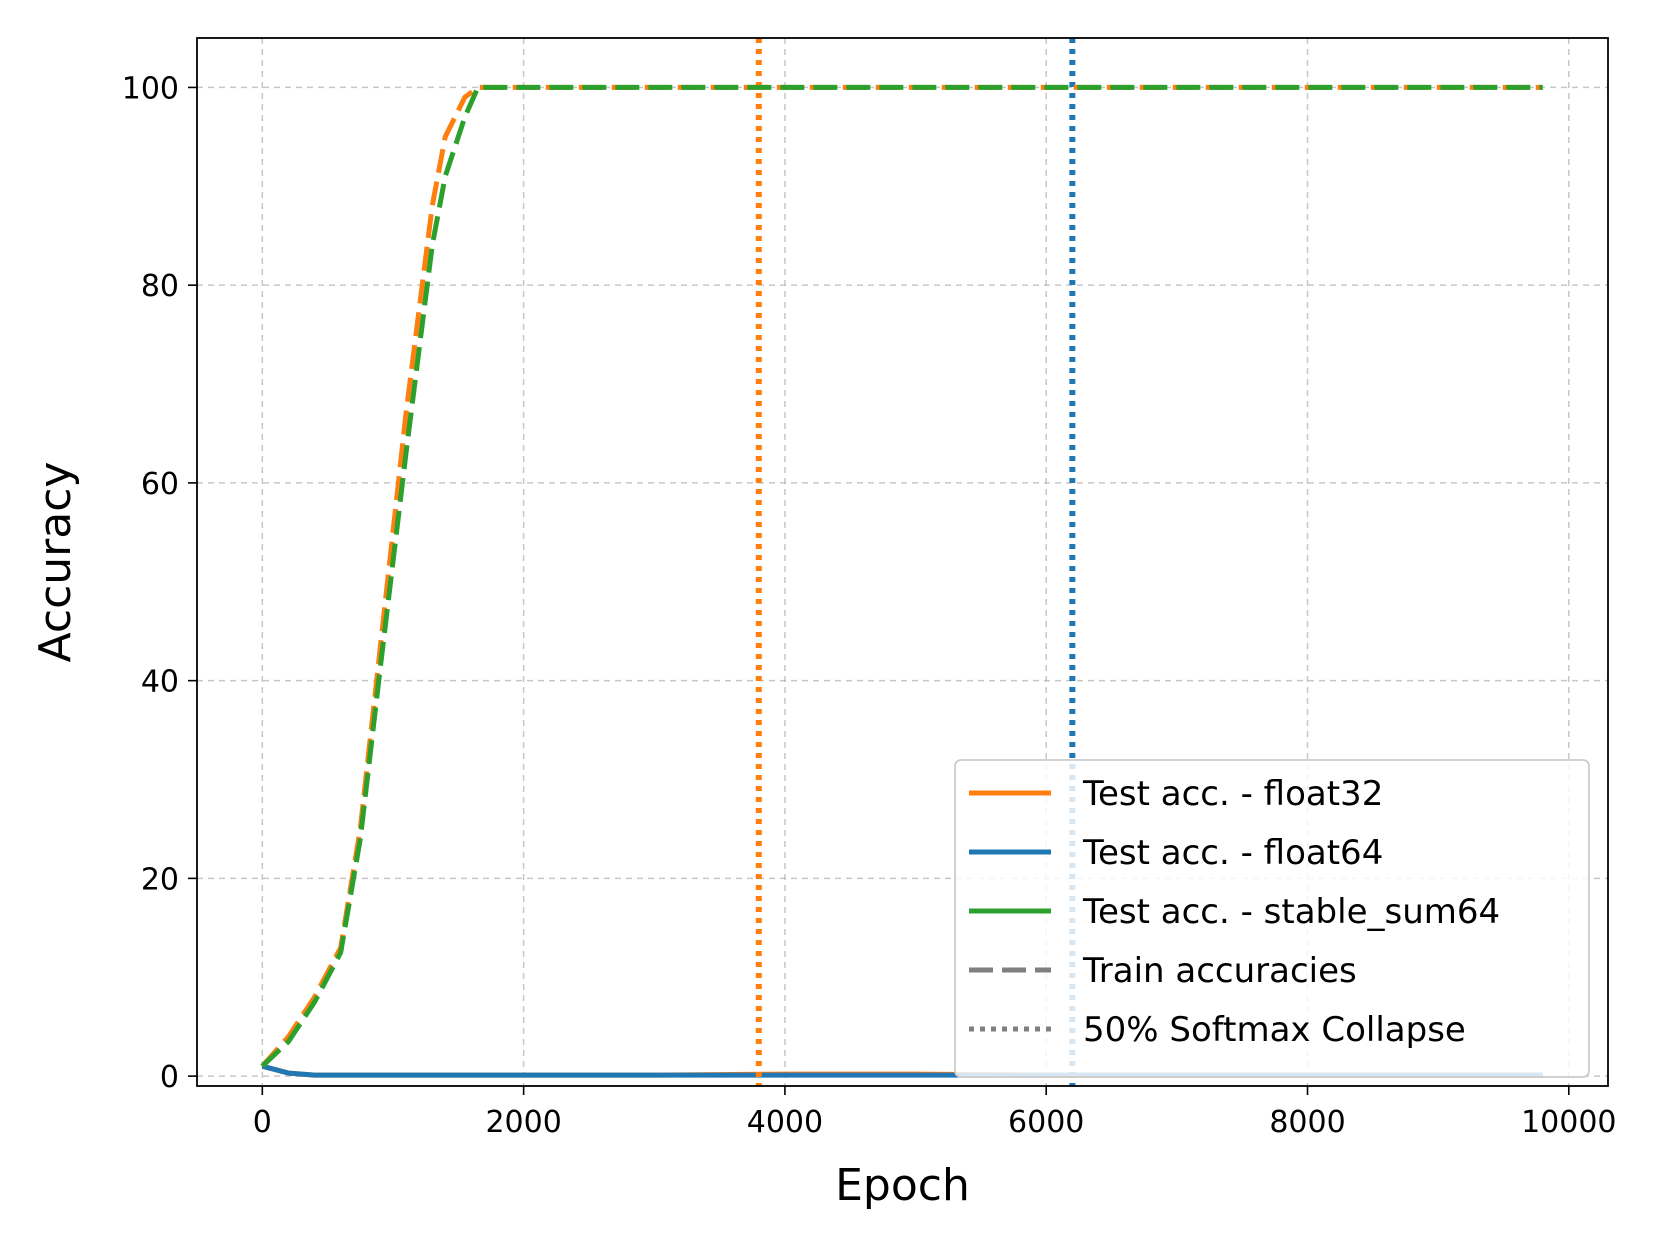  I want to click on x-tick-label: 8000, so click(1307, 1122).